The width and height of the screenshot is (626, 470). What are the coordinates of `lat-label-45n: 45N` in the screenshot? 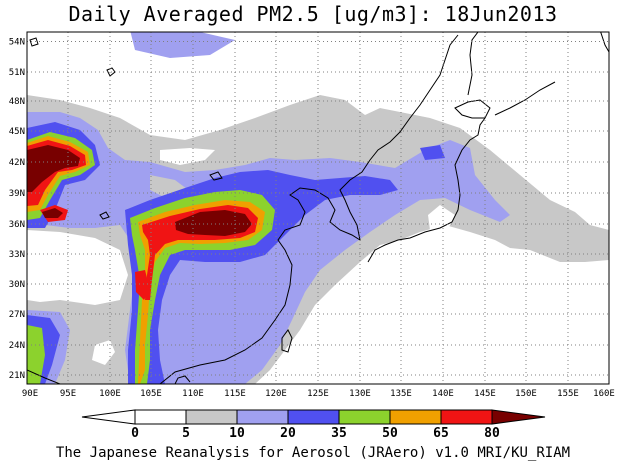 It's located at (17, 132).